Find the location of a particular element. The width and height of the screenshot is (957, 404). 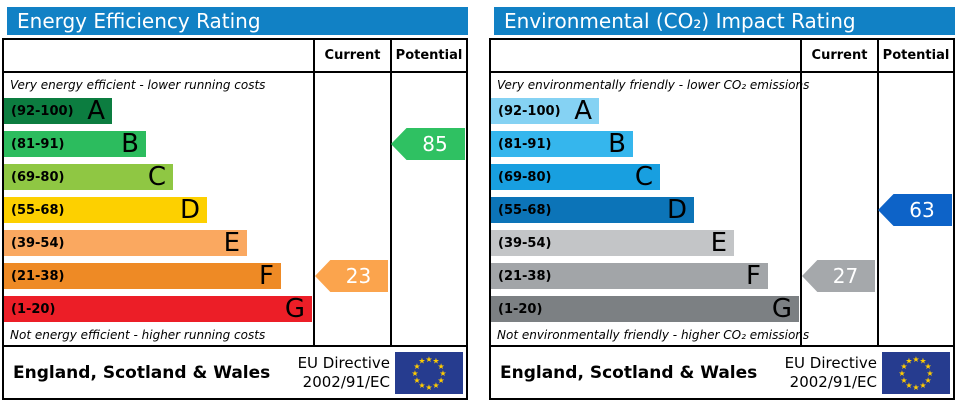

eu-directive-line2: 2002/91/EC is located at coordinates (346, 381).